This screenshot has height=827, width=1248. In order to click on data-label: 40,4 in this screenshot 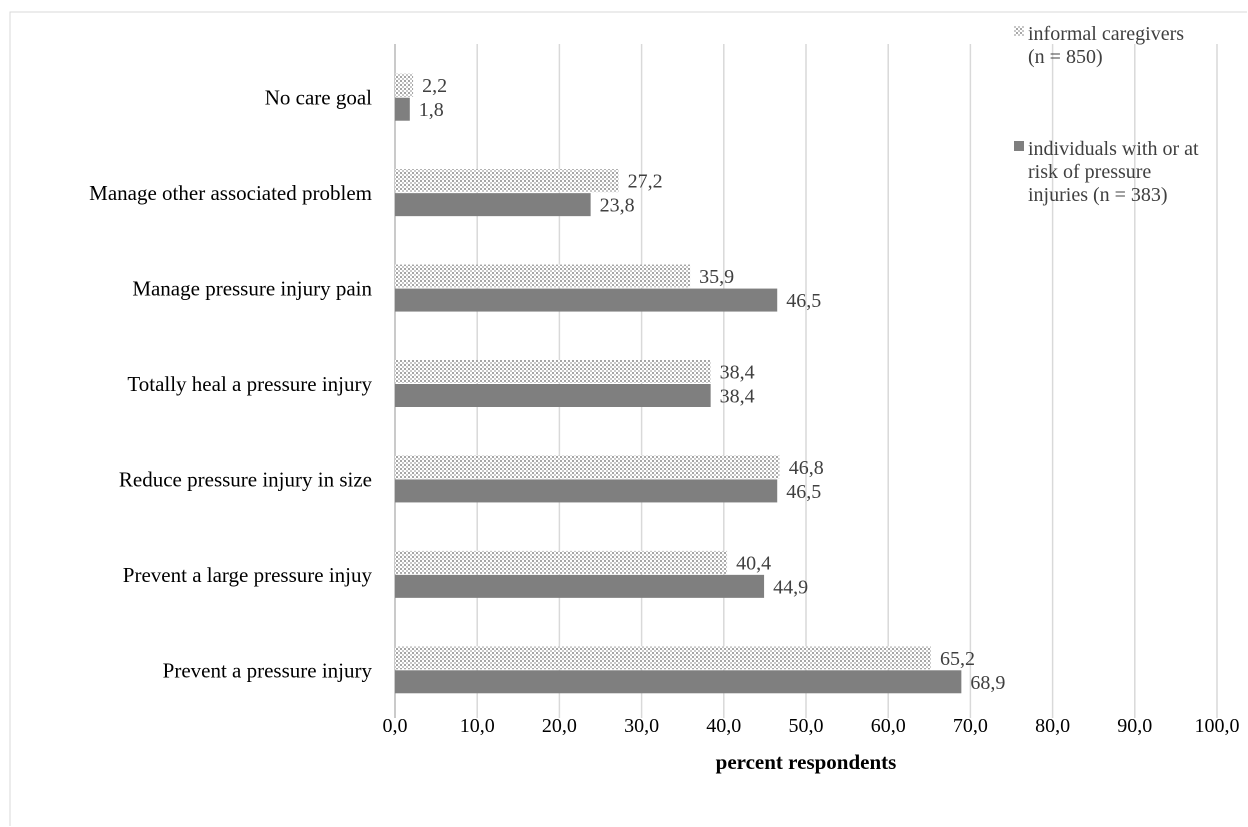, I will do `click(753, 563)`.